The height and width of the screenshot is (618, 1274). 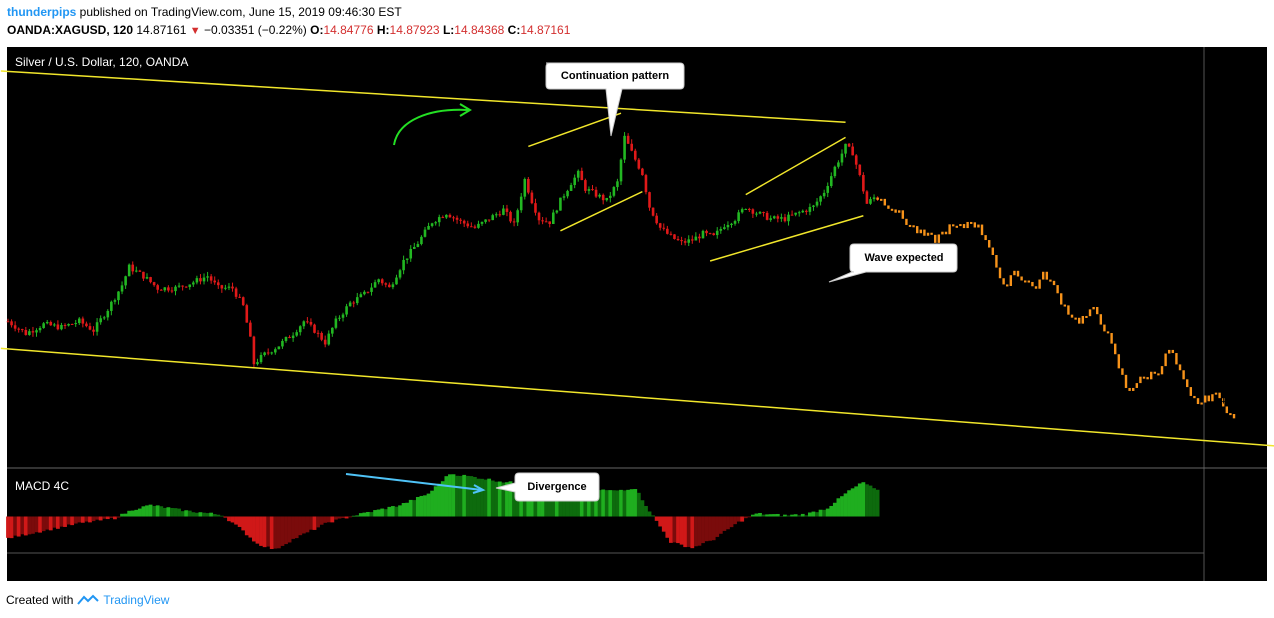 I want to click on footer: Created with TradingView, so click(x=87, y=600).